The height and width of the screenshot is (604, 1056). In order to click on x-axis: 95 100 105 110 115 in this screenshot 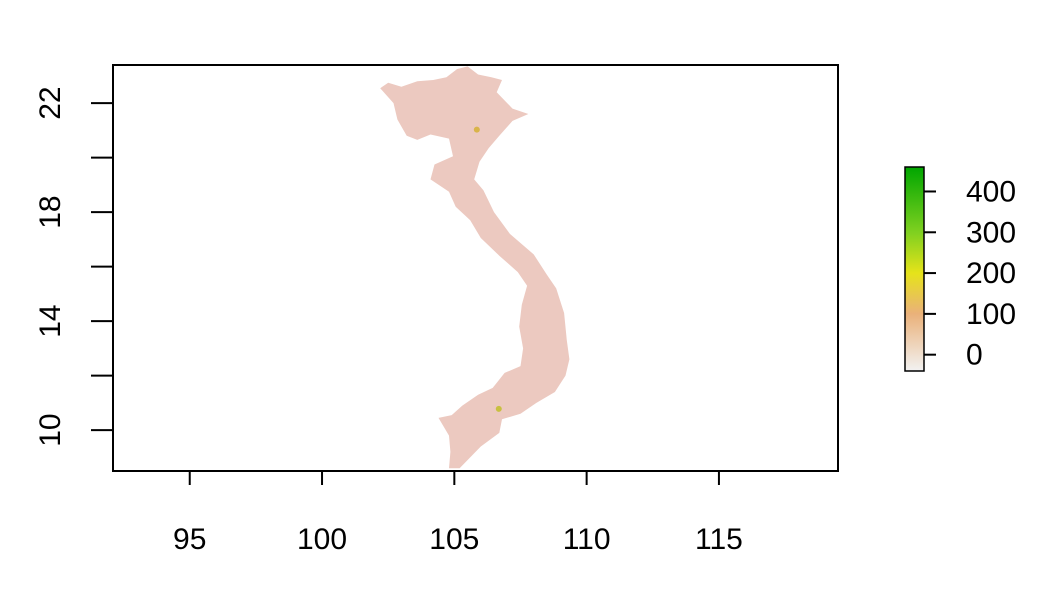, I will do `click(458, 513)`.